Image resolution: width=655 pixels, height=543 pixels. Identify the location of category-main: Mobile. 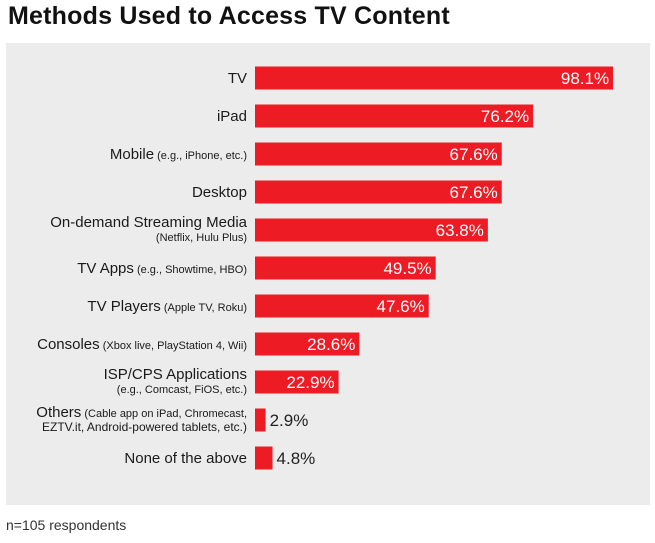
(132, 154).